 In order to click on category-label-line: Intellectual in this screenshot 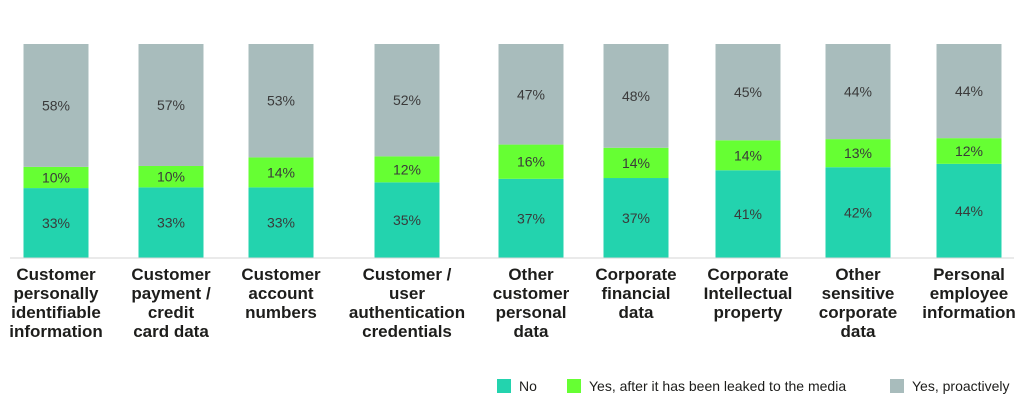, I will do `click(748, 293)`.